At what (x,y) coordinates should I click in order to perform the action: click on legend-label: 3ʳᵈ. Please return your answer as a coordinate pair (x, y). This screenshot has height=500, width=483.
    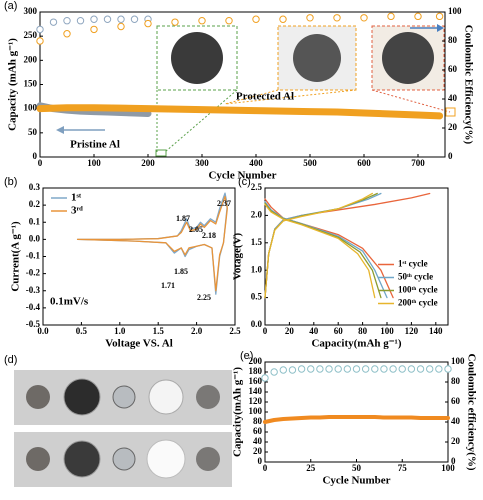
    Looking at the image, I should click on (77, 211).